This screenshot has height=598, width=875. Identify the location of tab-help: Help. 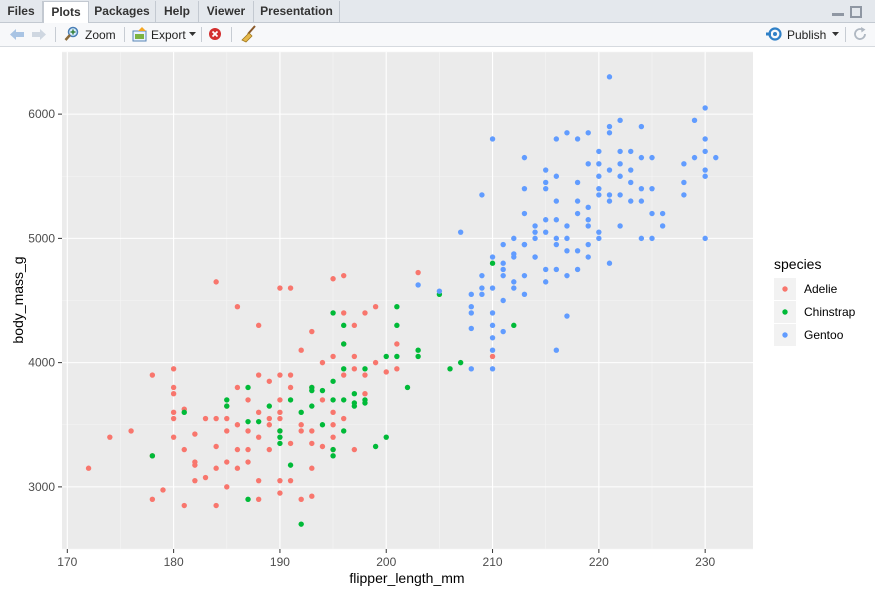
(177, 11).